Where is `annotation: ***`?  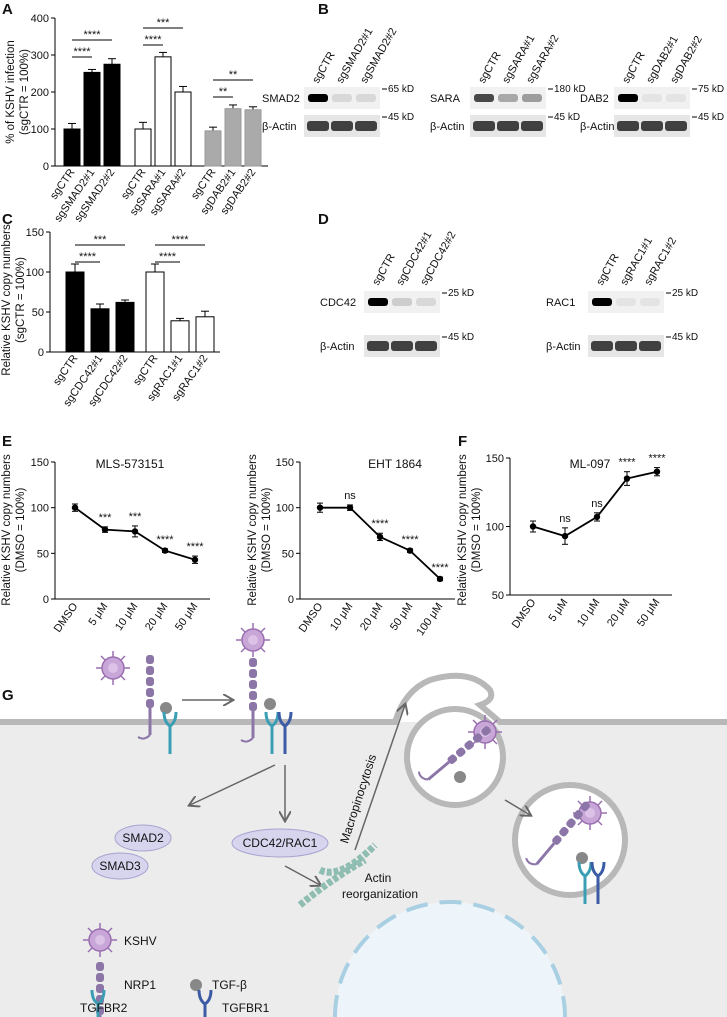
annotation: *** is located at coordinates (106, 518).